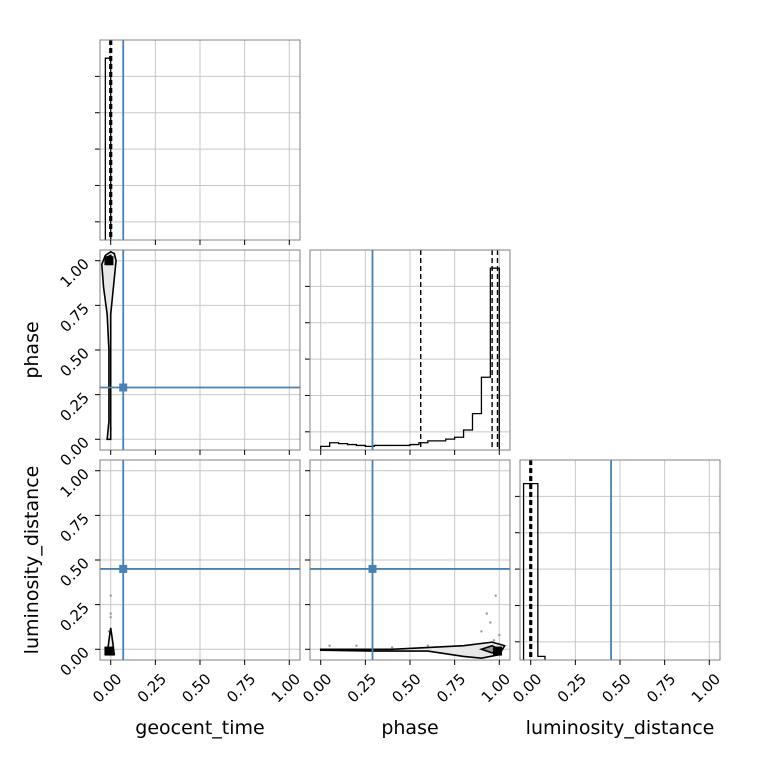 This screenshot has height=760, width=760. Describe the element at coordinates (108, 148) in the screenshot. I see `histogram-geocent_time` at that location.